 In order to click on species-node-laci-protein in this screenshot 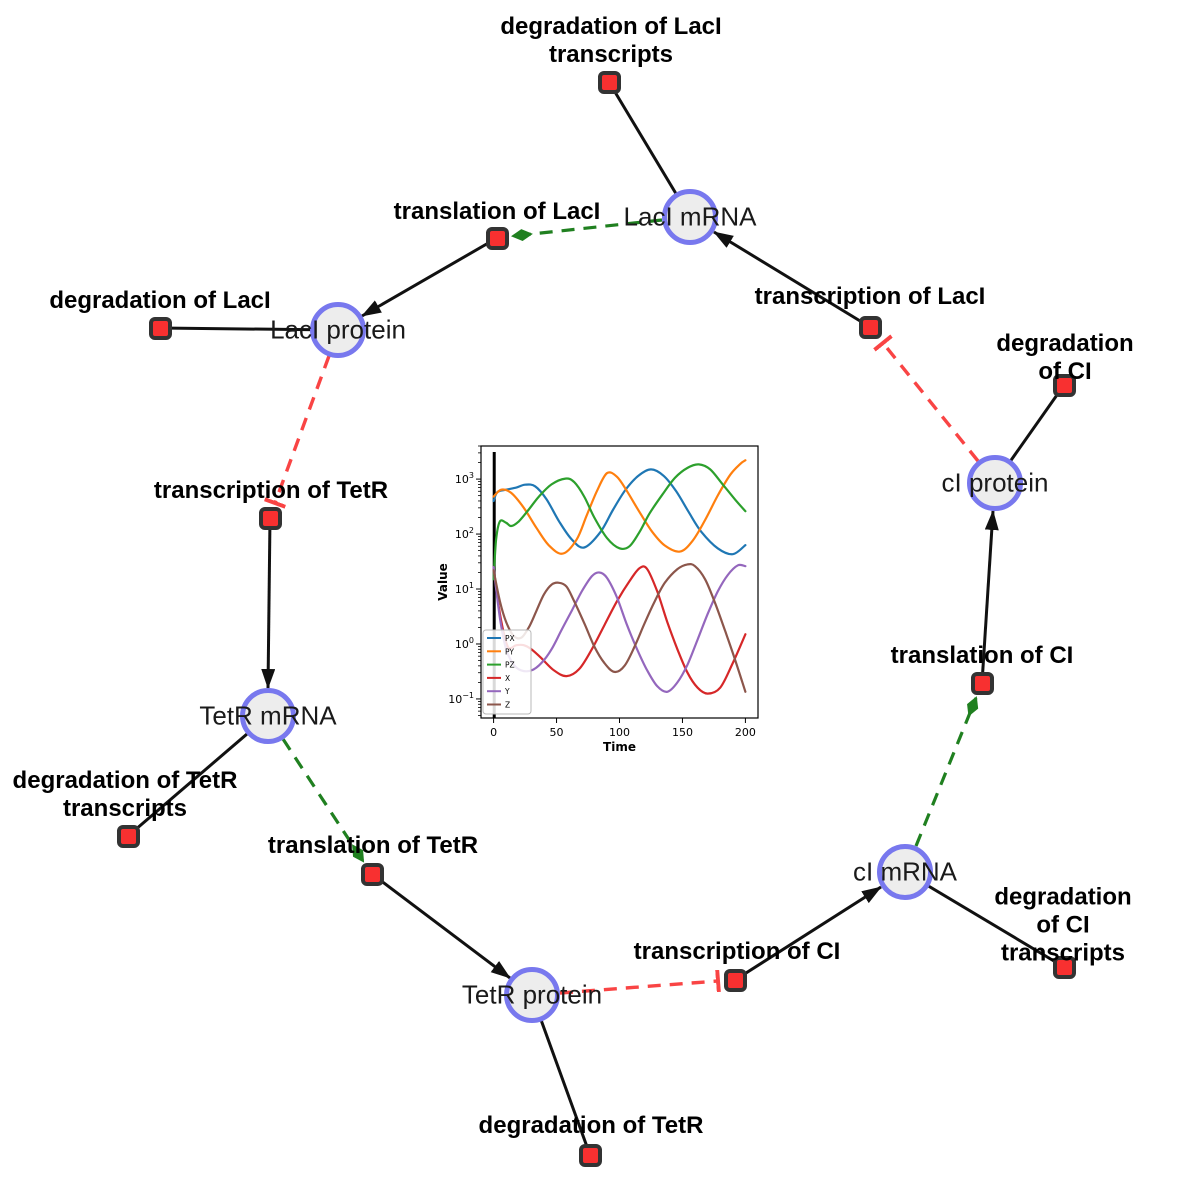, I will do `click(338, 330)`.